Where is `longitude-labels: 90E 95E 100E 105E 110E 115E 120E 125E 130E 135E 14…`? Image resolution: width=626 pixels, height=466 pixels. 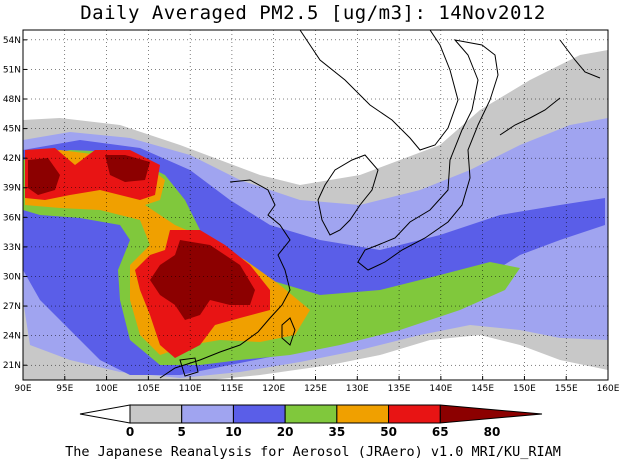
longitude-labels: 90E 95E 100E 105E 110E 115E 120E 125E 130E 135E 14… is located at coordinates (317, 385).